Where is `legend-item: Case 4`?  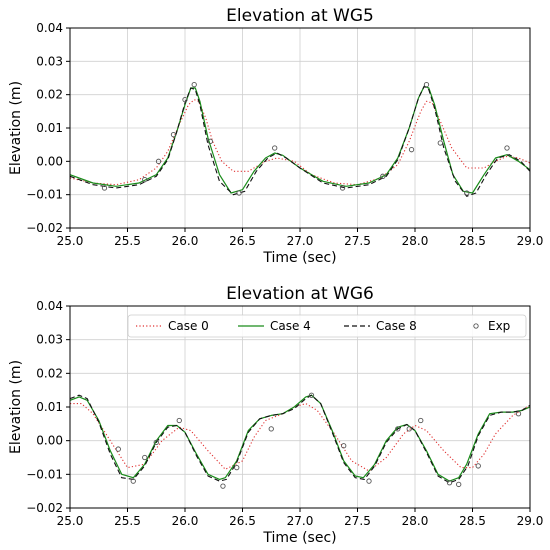 legend-item: Case 4 is located at coordinates (274, 326).